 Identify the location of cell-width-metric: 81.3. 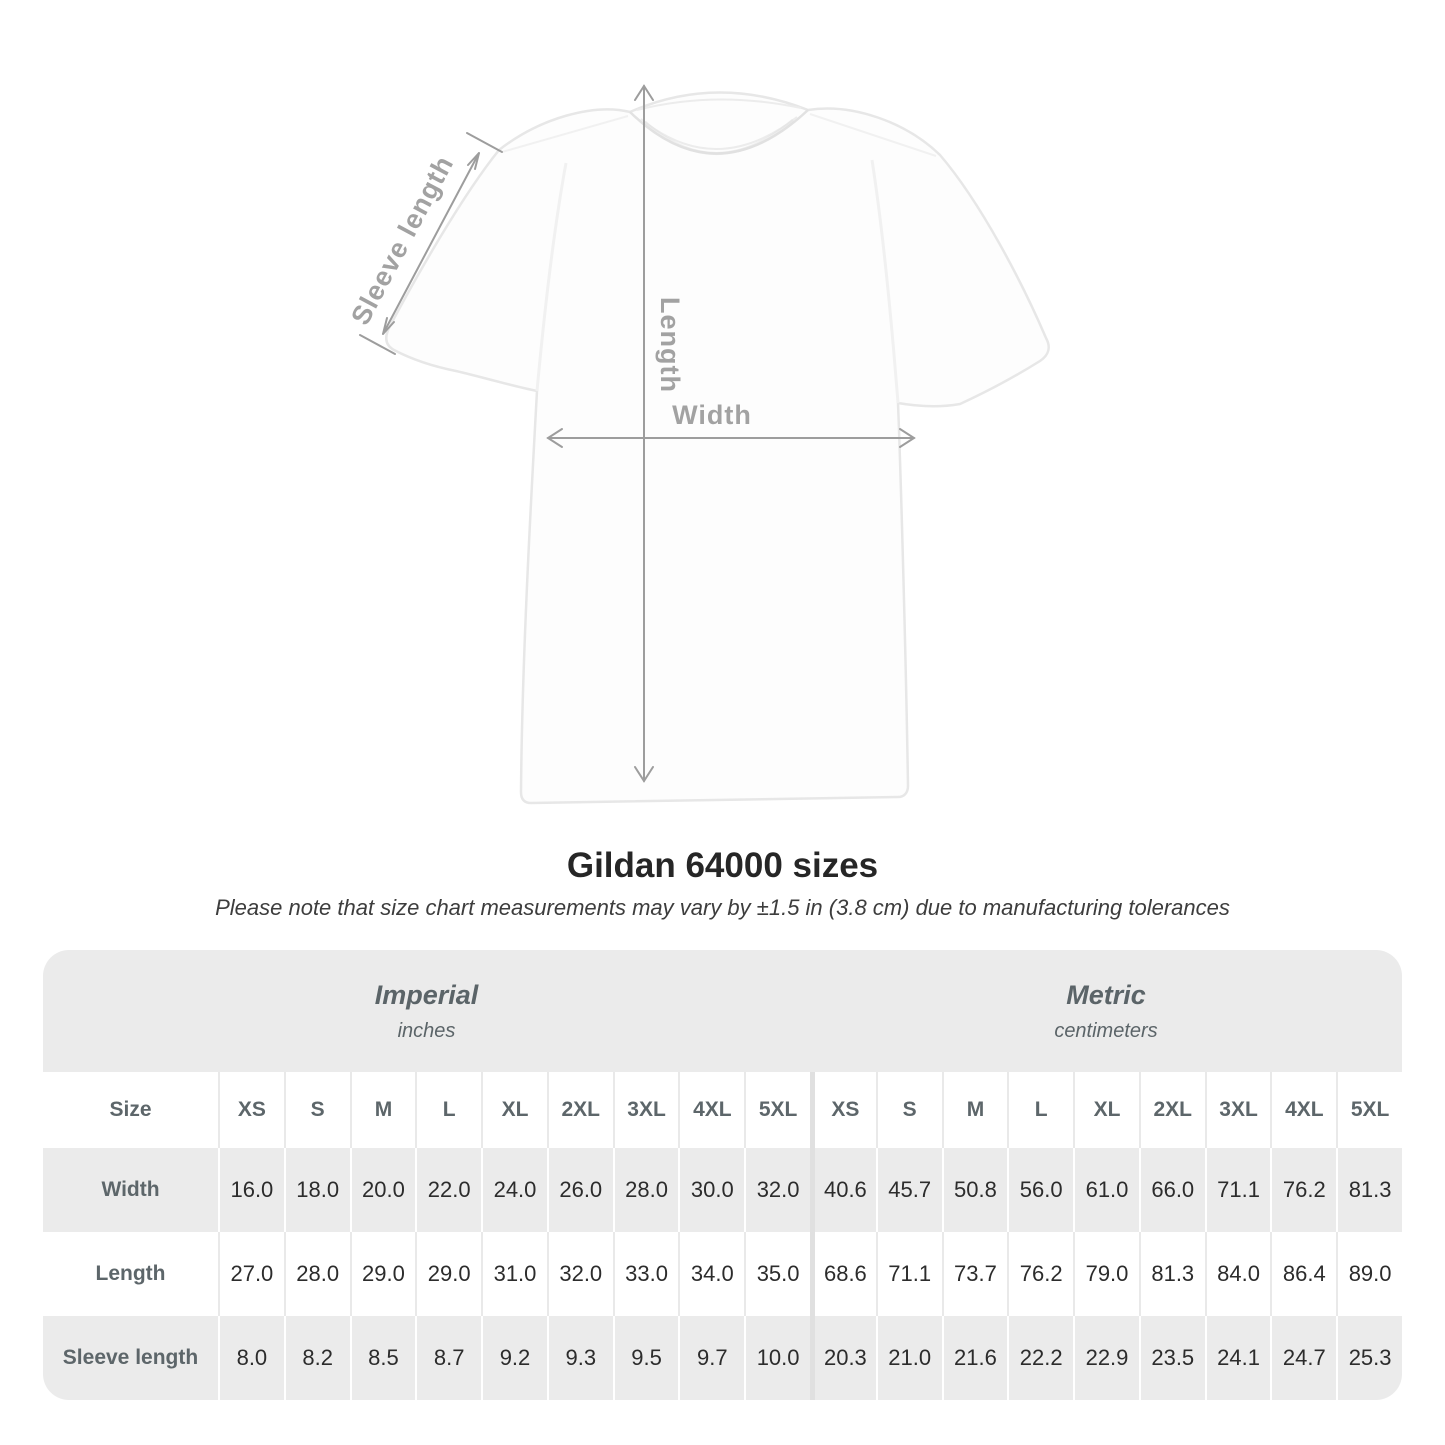
(1369, 1190).